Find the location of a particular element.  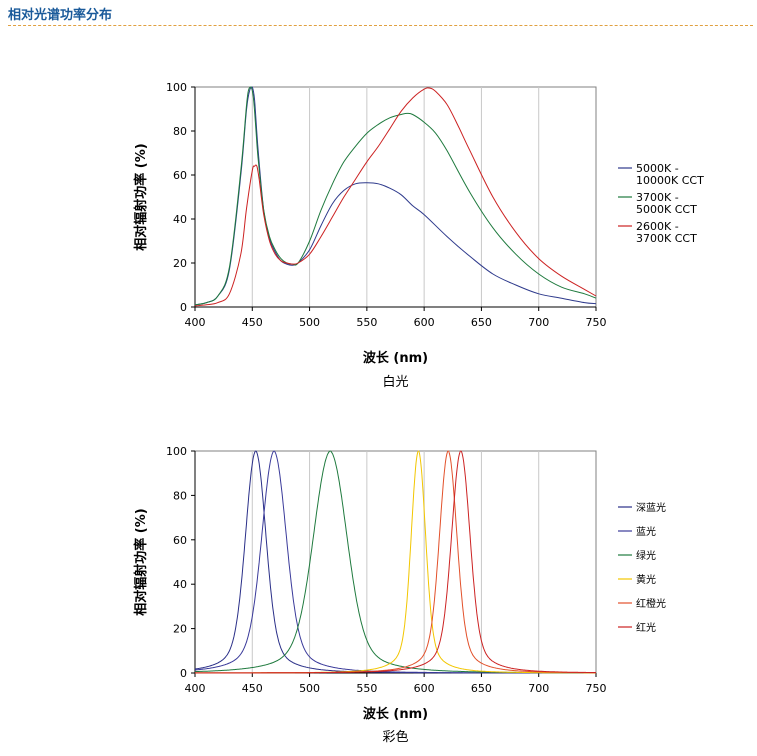

legend-entry: 蓝光 is located at coordinates (646, 531).